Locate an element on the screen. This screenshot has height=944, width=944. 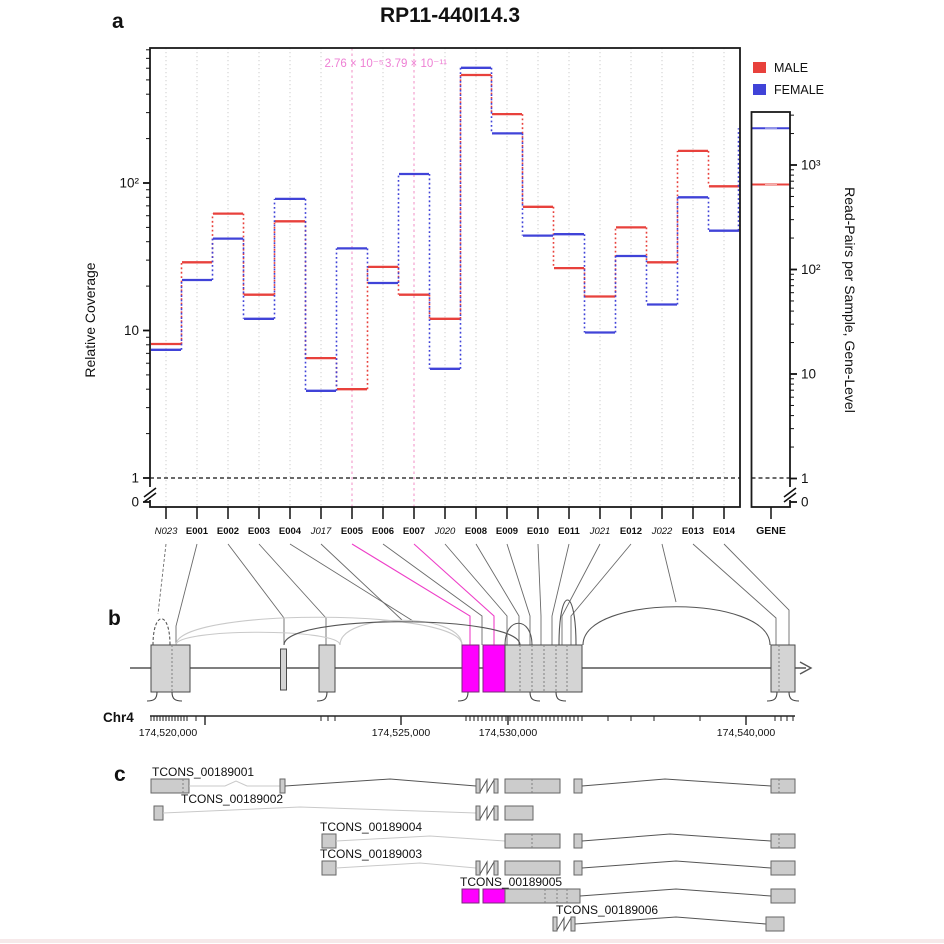
x-category-label: N023 is located at coordinates (166, 531).